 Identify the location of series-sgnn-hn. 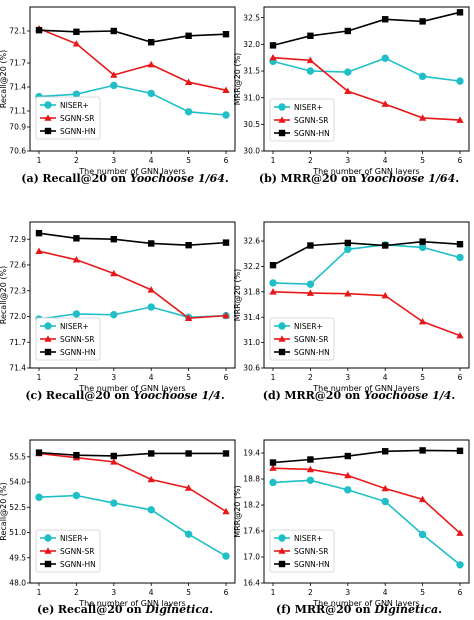
(366, 253).